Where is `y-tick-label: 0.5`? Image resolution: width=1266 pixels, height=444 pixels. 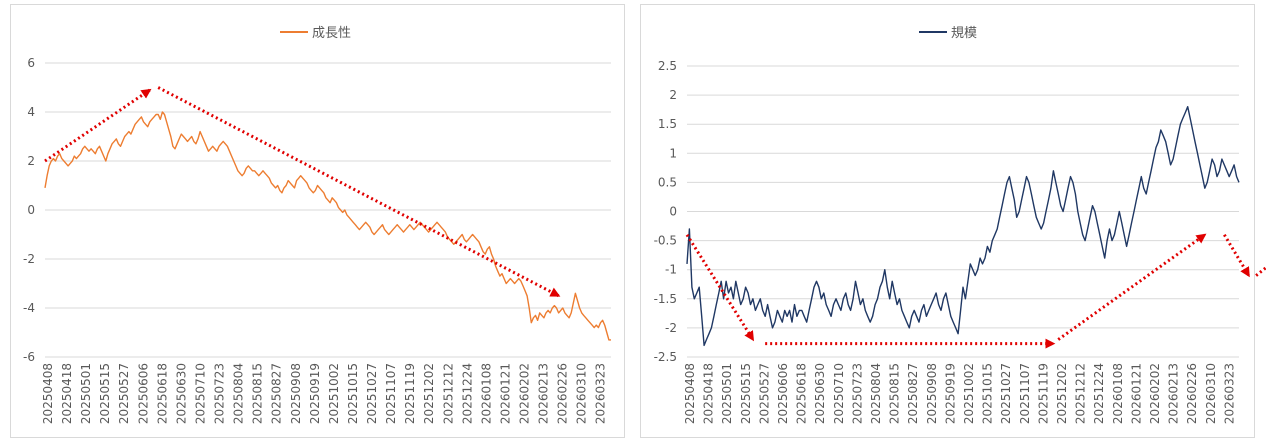
y-tick-label: 0.5 is located at coordinates (667, 182).